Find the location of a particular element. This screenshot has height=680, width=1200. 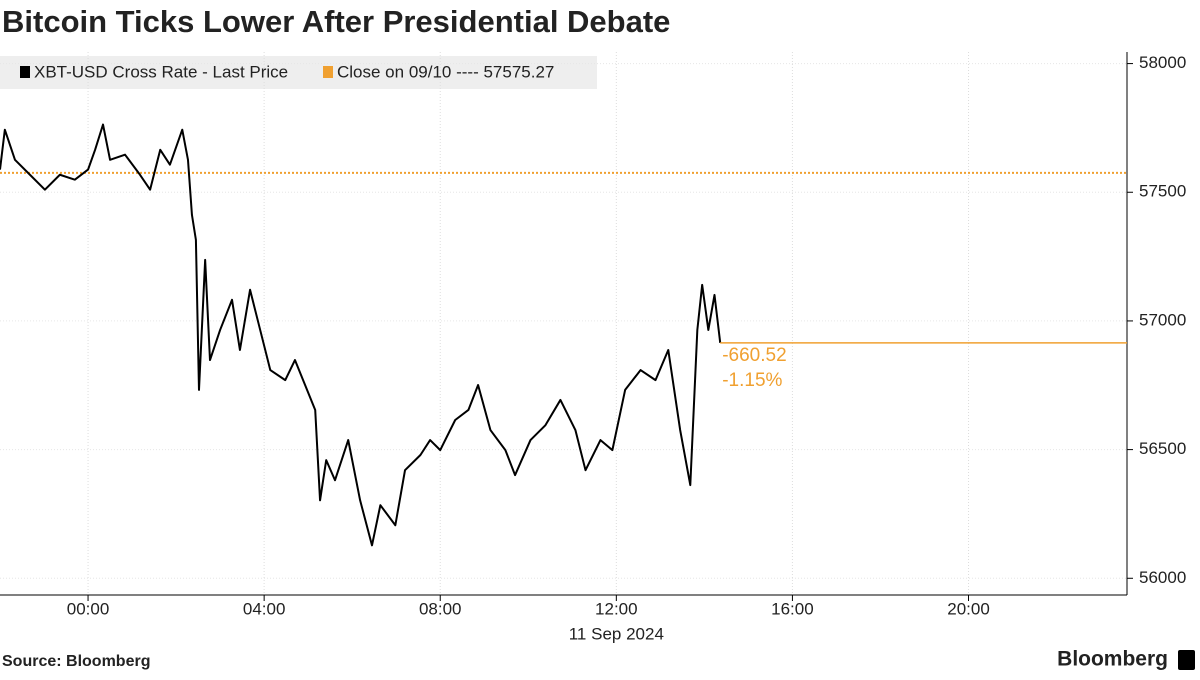

y-tick-label: 56500 is located at coordinates (1162, 448).